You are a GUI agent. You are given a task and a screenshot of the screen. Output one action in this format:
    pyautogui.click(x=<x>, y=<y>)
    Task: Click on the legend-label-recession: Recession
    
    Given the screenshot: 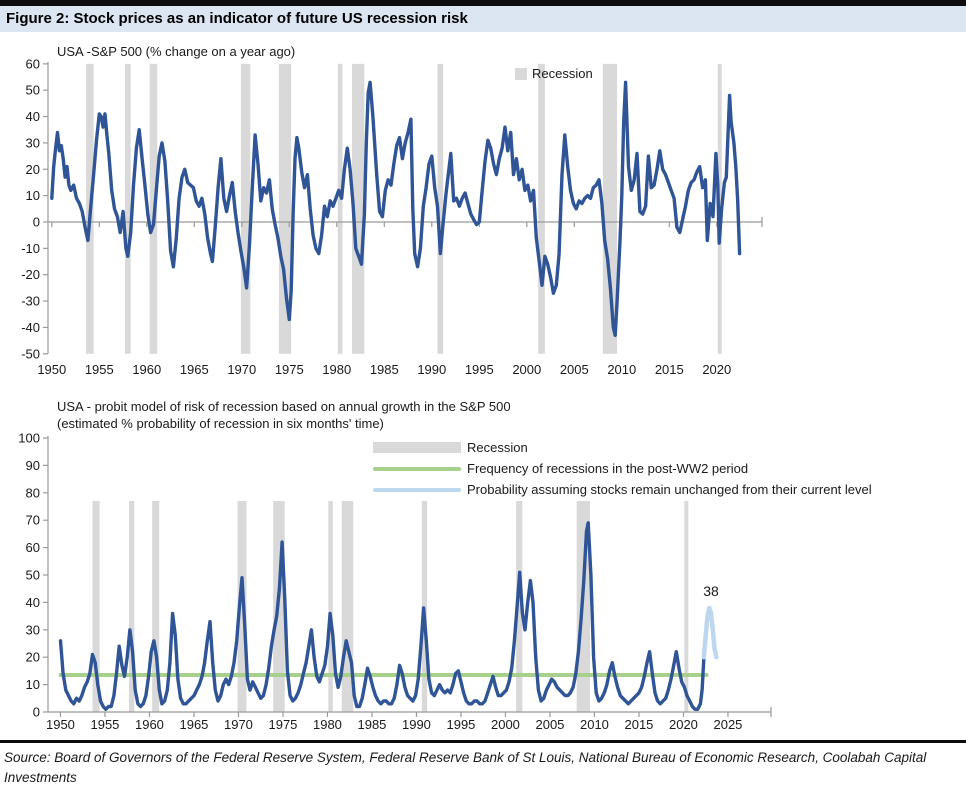 What is the action you would take?
    pyautogui.click(x=497, y=447)
    